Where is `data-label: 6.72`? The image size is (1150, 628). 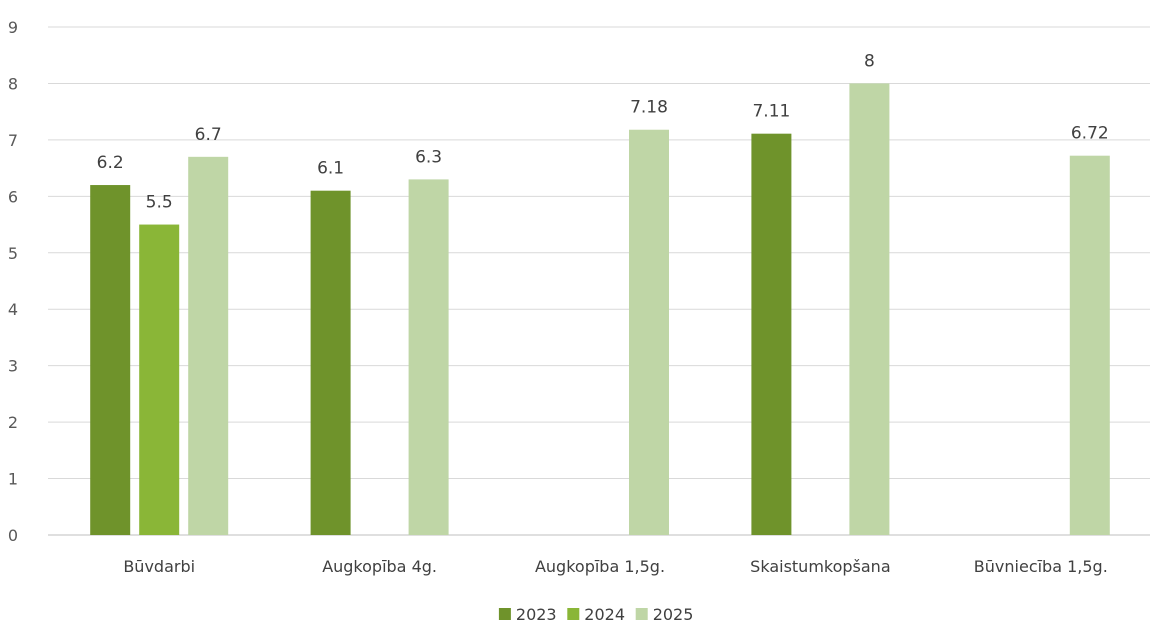 data-label: 6.72 is located at coordinates (1090, 134).